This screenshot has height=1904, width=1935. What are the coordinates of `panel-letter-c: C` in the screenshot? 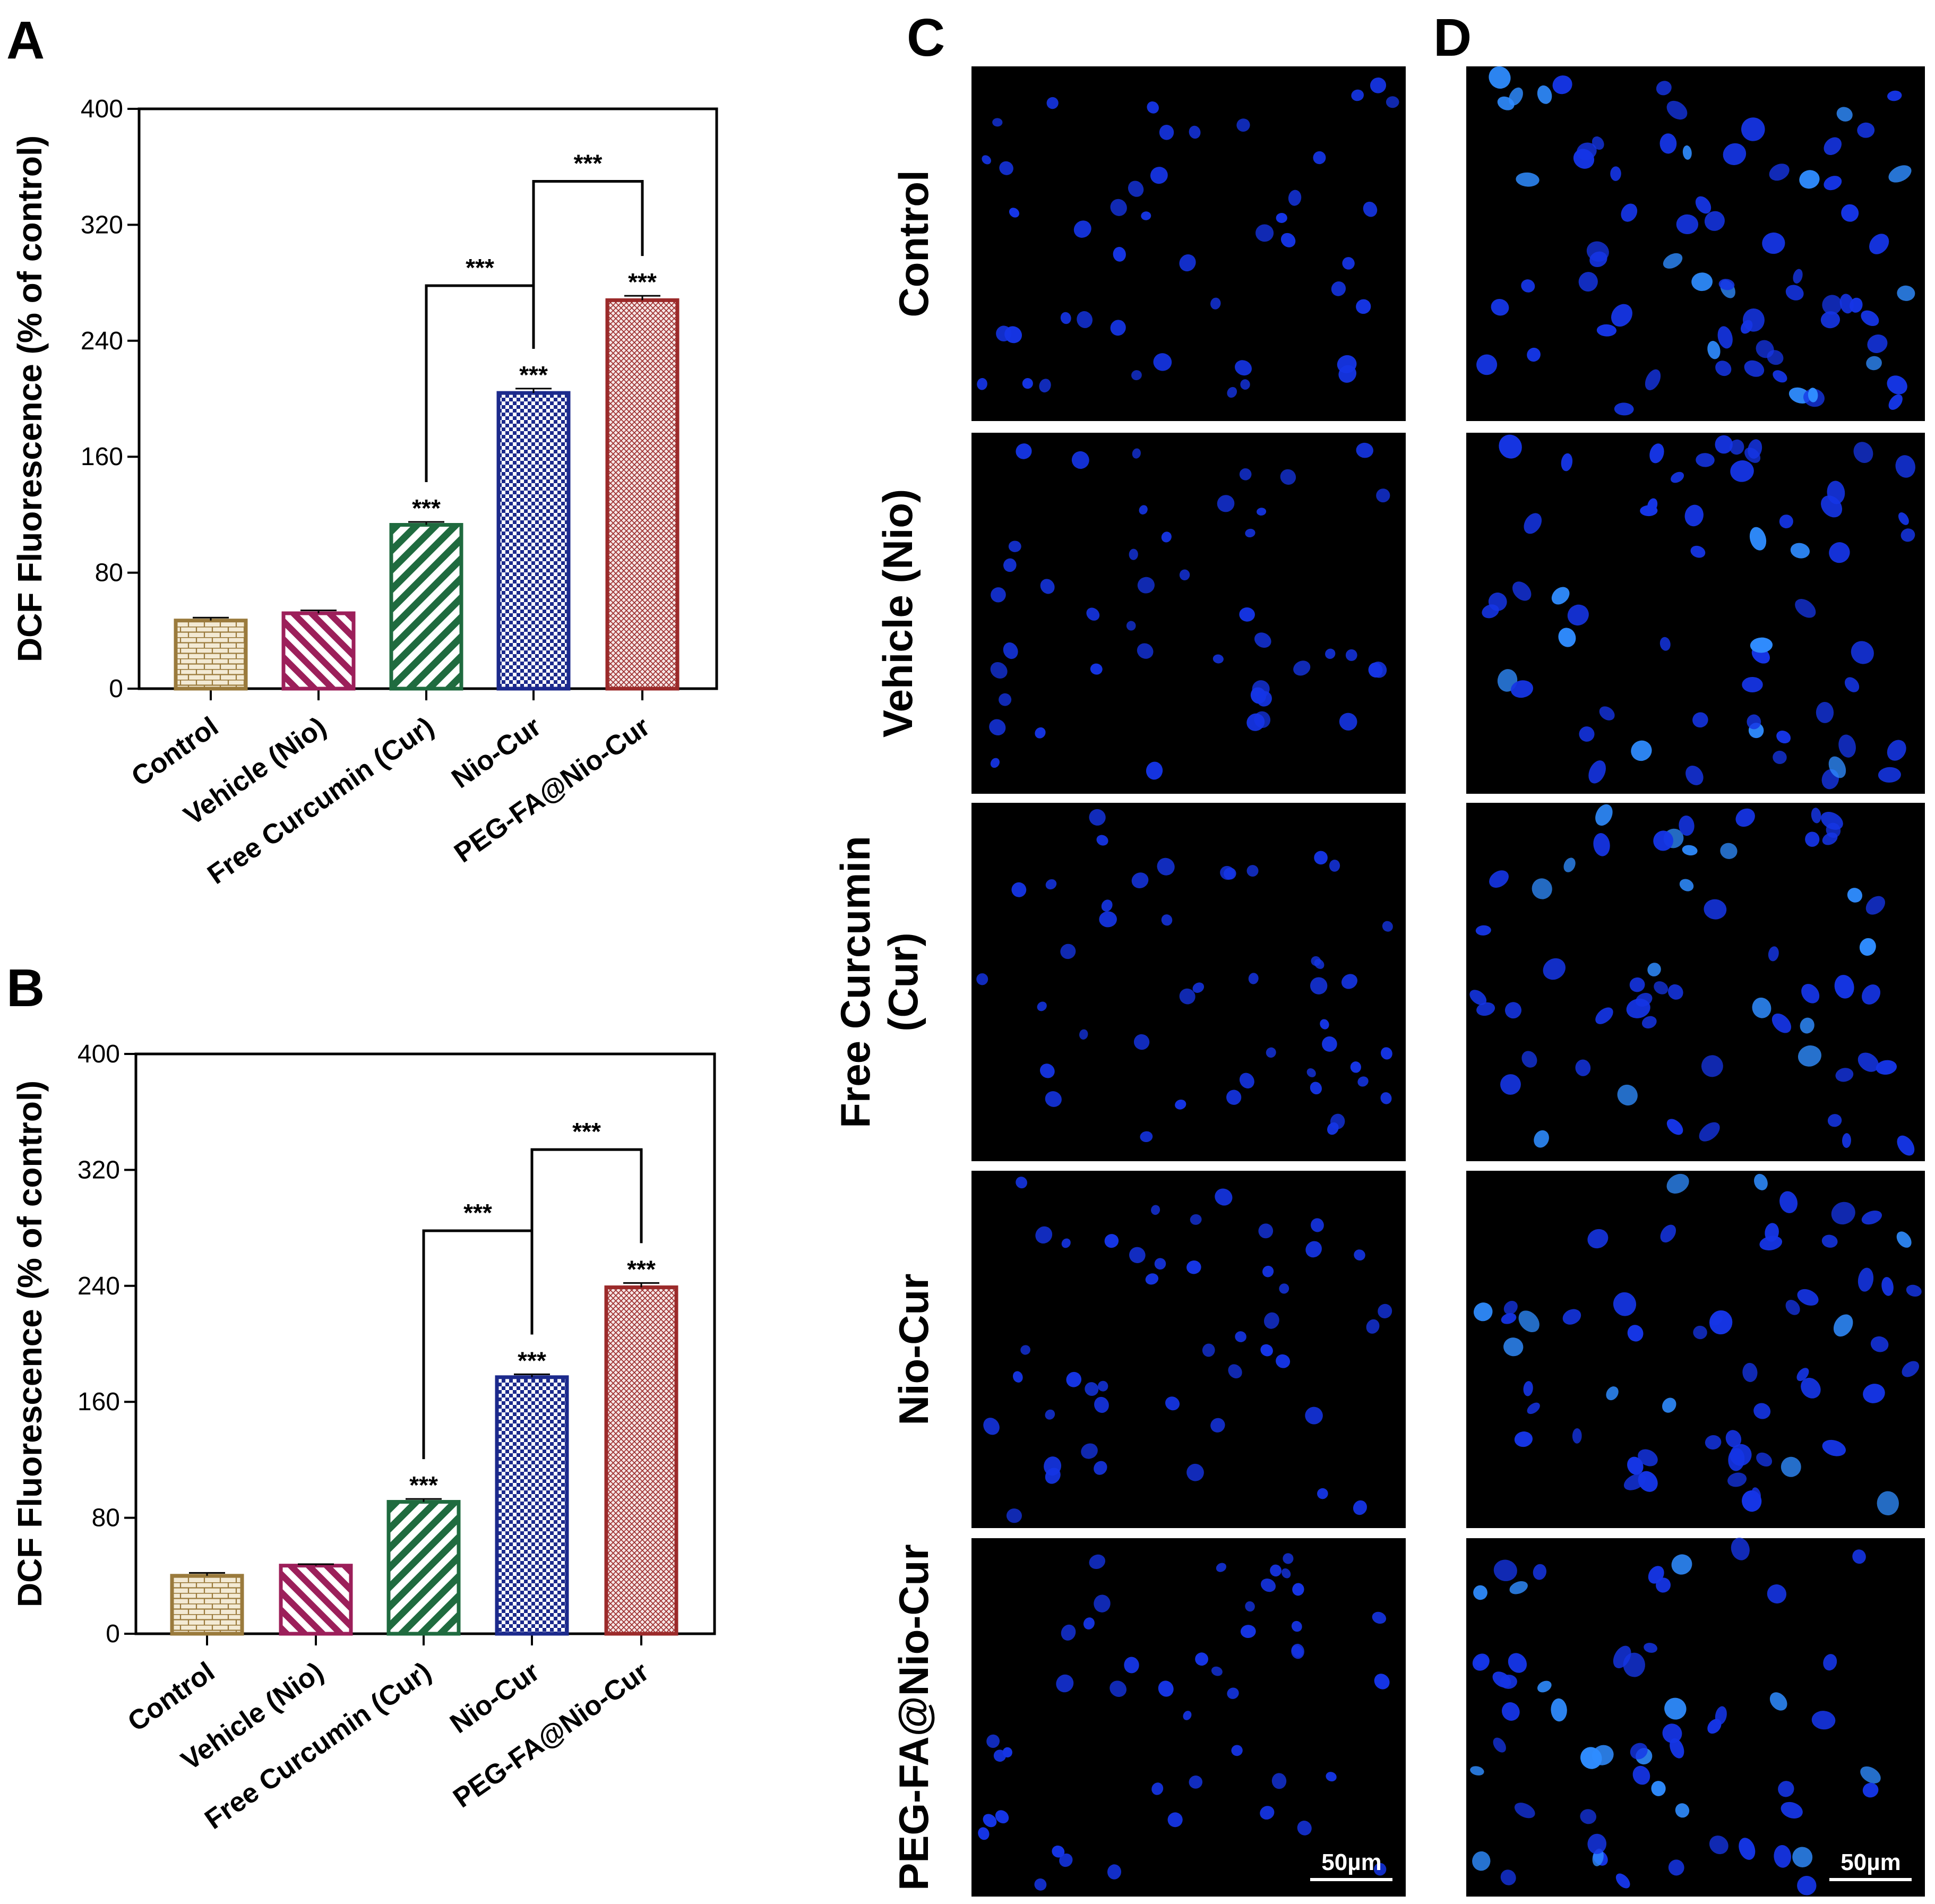 It's located at (926, 37).